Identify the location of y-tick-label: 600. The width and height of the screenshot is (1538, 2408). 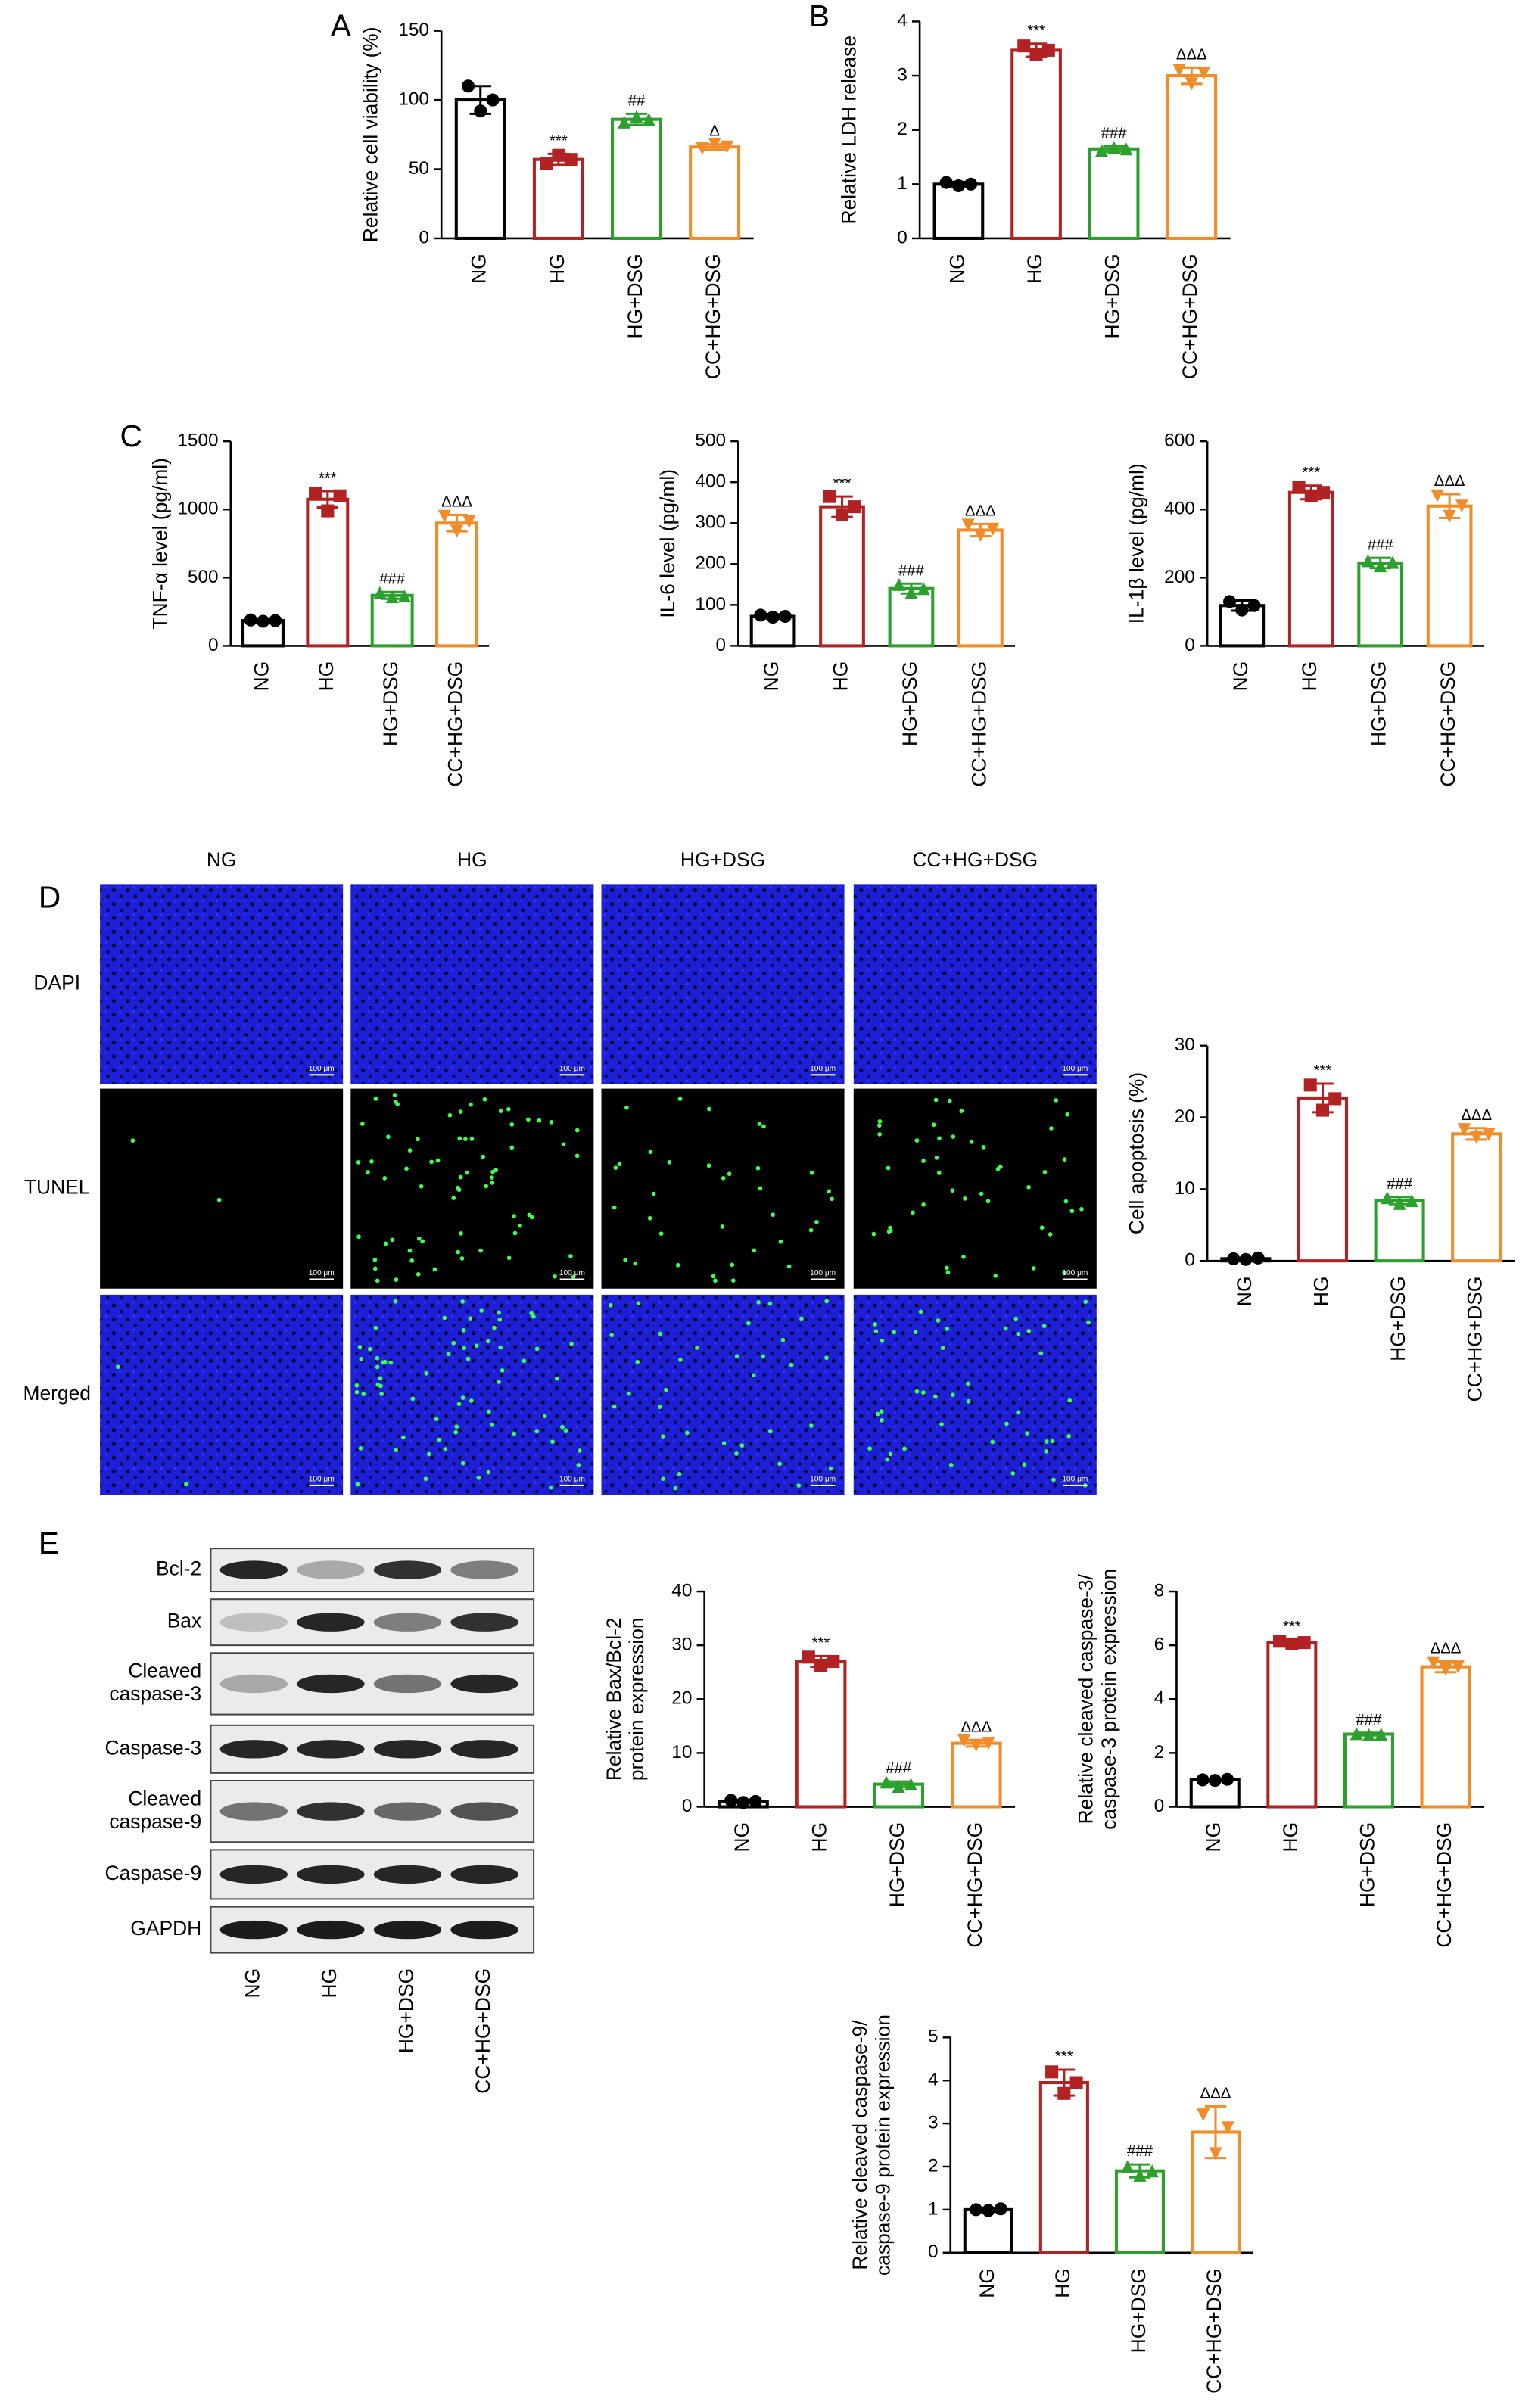
(1179, 441).